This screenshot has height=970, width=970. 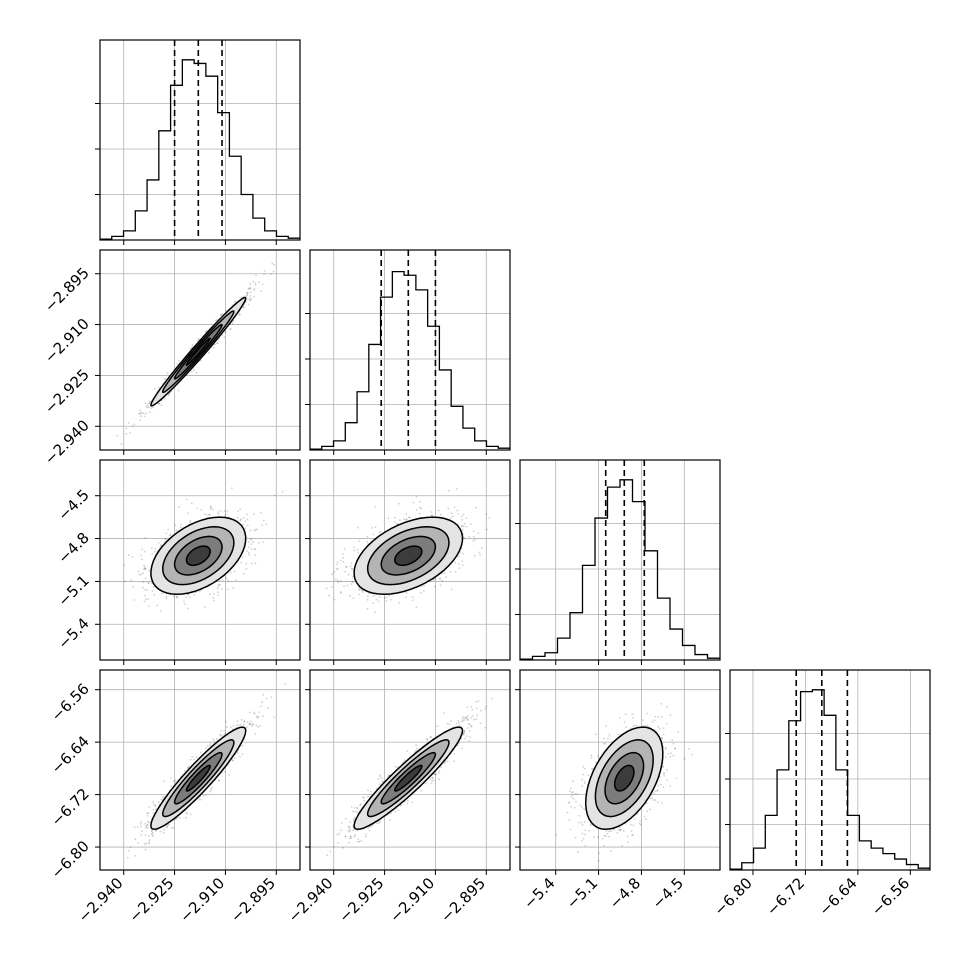 What do you see at coordinates (73, 505) in the screenshot?
I see `y-tick-label: −4.5` at bounding box center [73, 505].